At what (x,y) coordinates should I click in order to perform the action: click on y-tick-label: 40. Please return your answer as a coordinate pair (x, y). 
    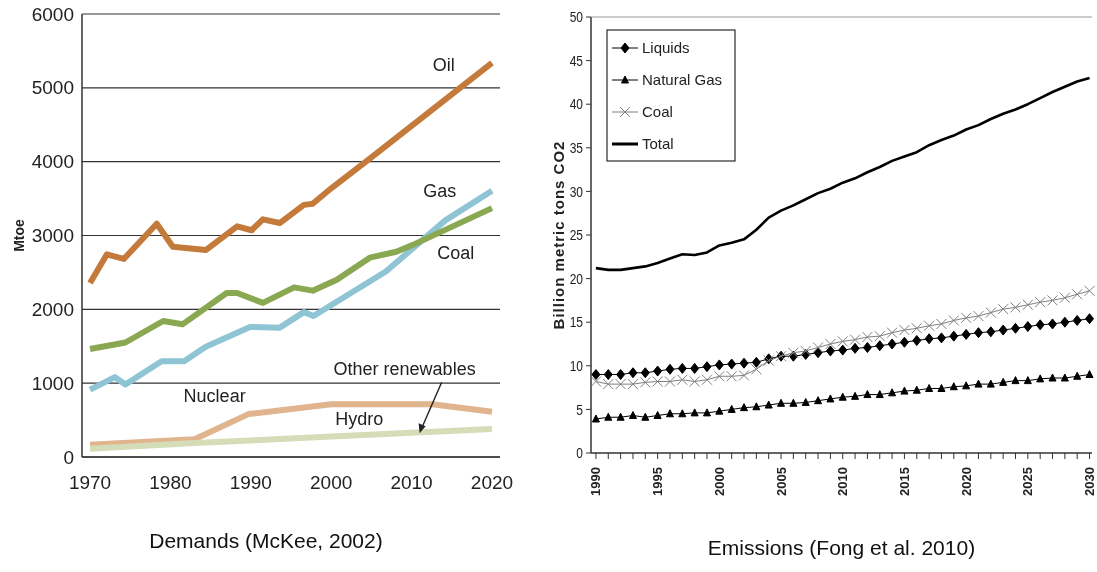
    Looking at the image, I should click on (576, 104).